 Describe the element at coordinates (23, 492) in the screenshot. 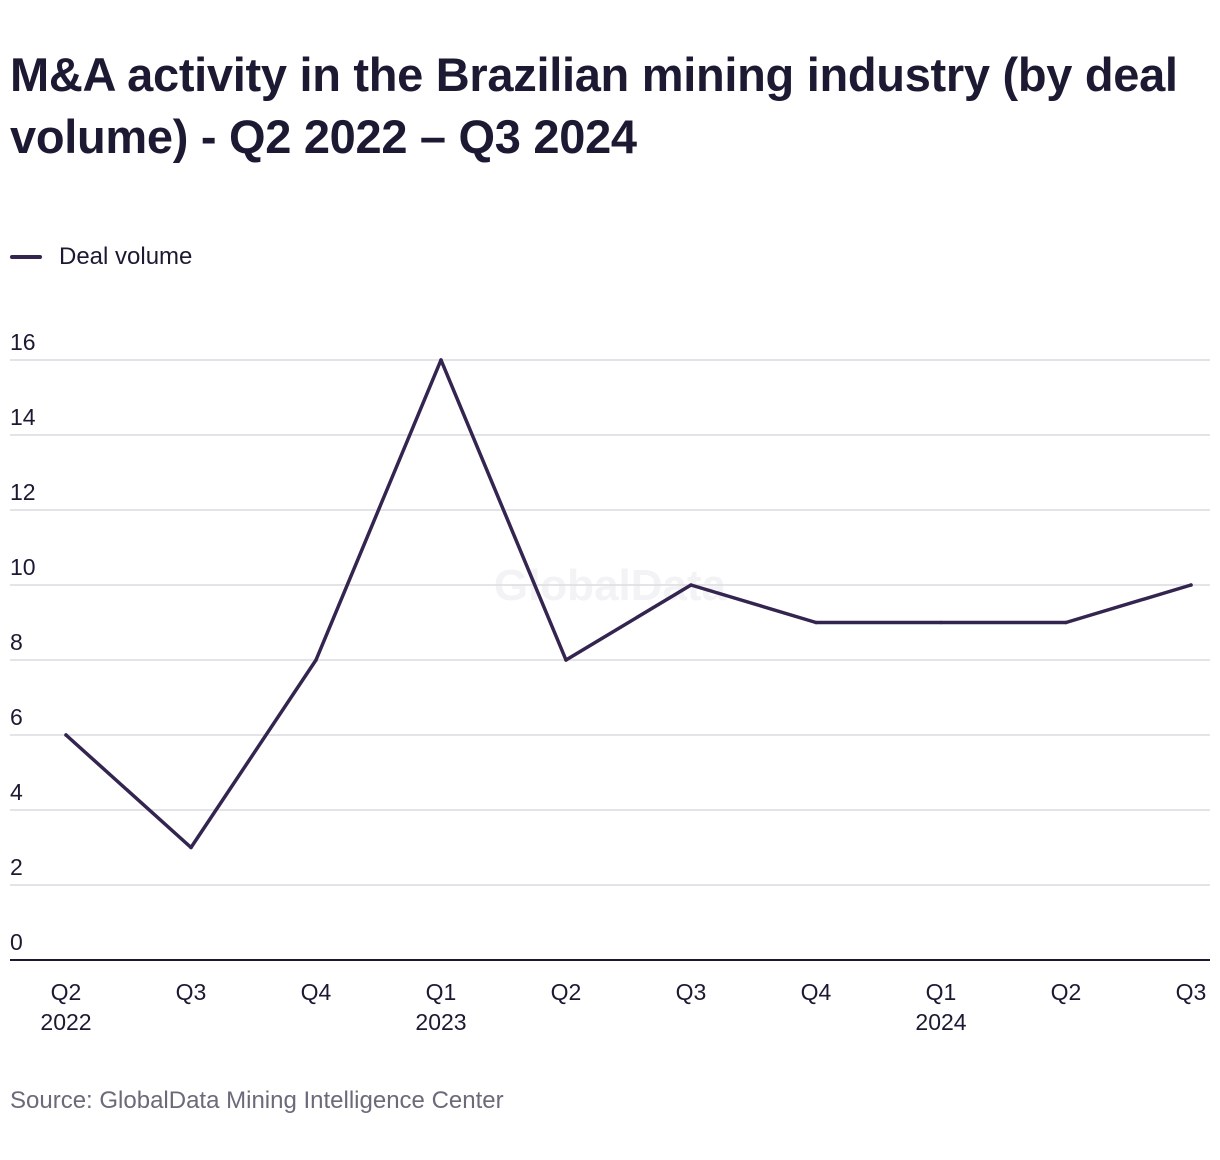

I see `y-tick-label: 12` at that location.